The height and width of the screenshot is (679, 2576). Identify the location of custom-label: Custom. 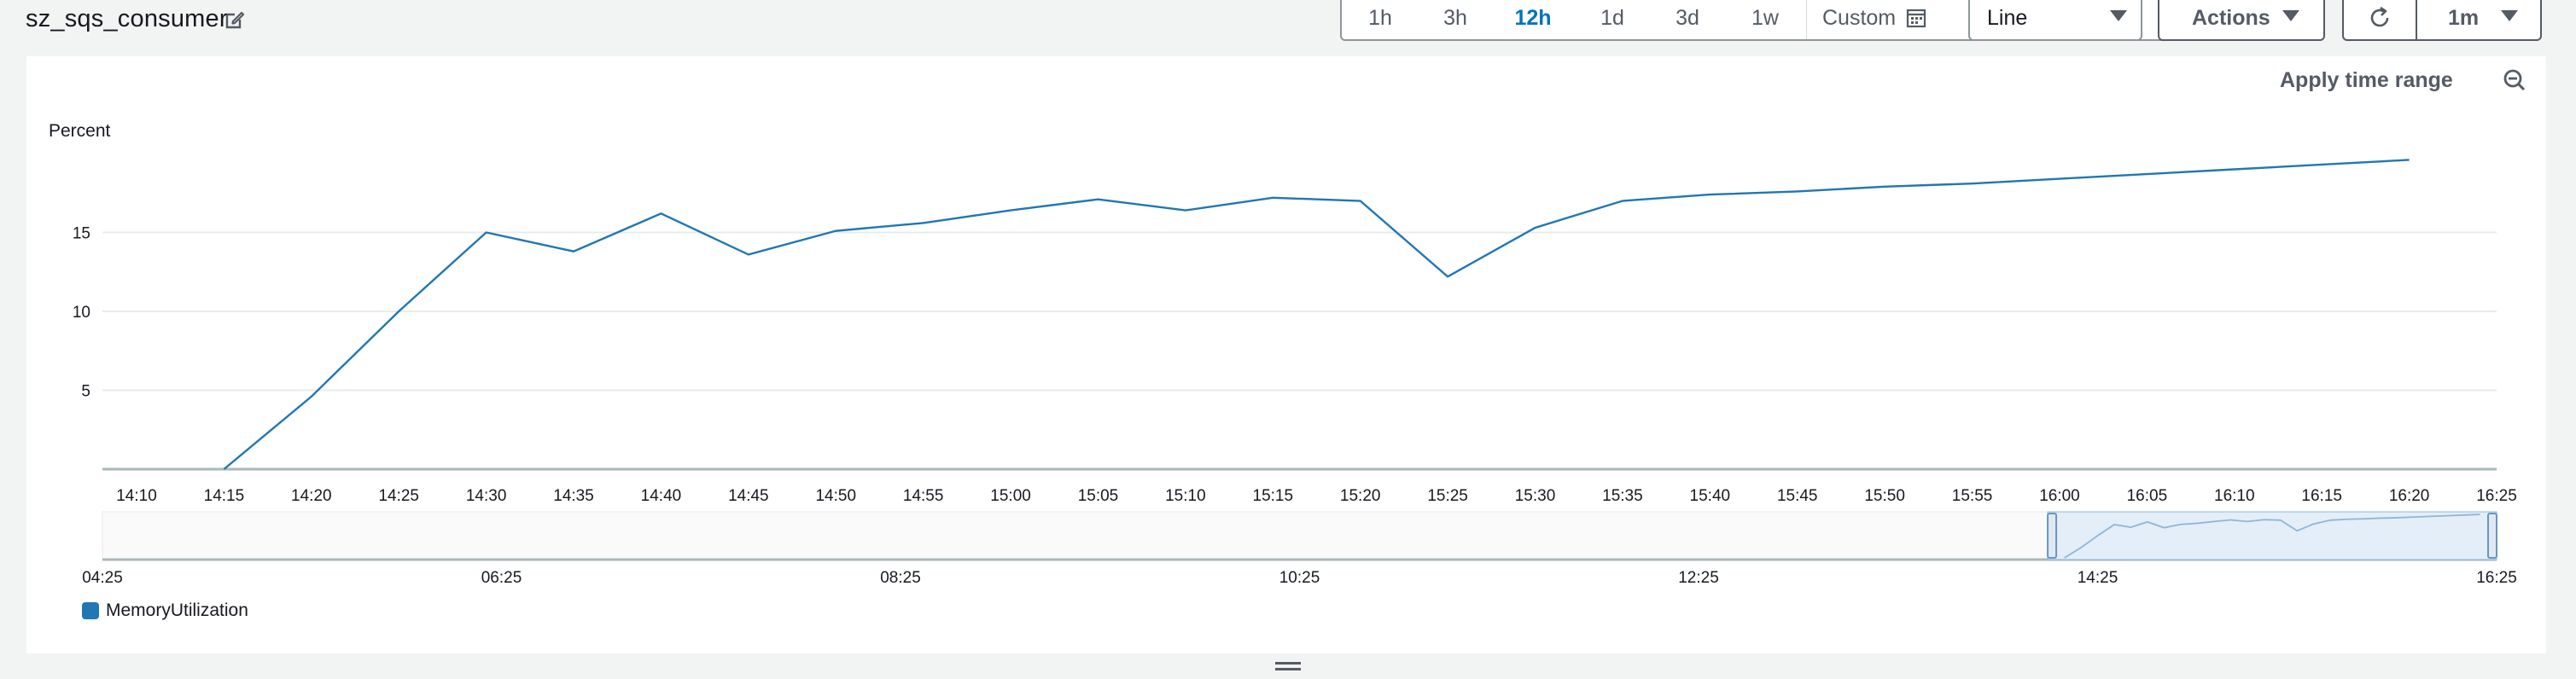
(1859, 17).